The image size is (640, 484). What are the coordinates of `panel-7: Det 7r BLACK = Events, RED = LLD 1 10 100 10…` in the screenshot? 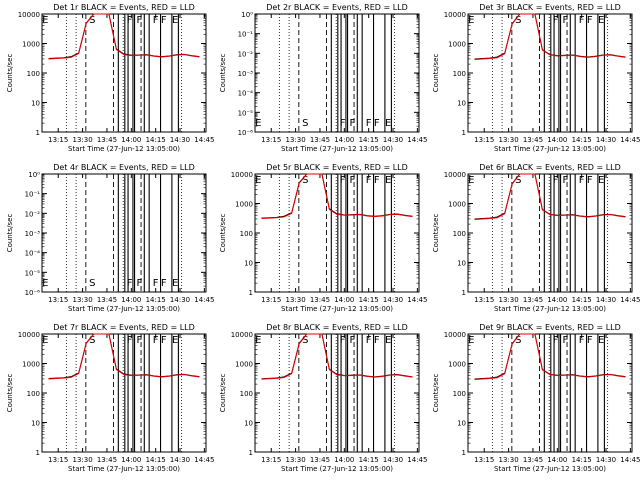 It's located at (110, 398).